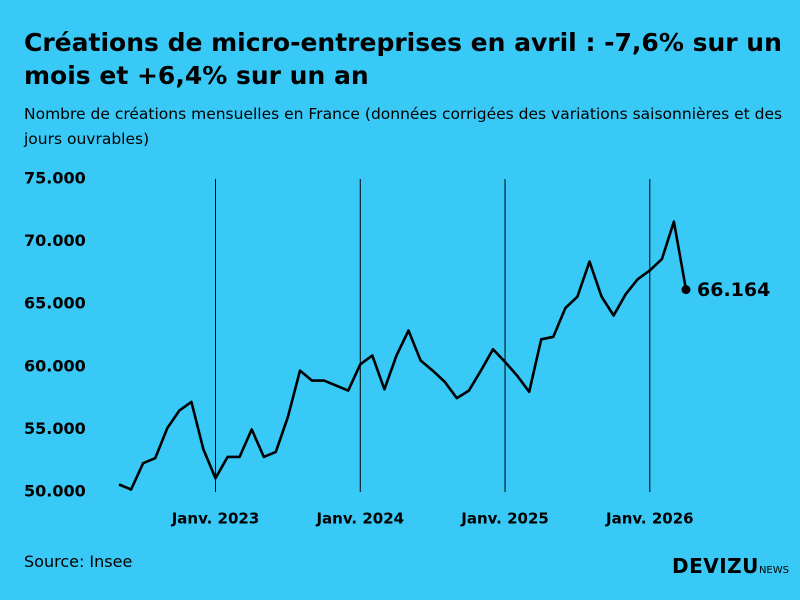 This screenshot has width=800, height=600. What do you see at coordinates (733, 290) in the screenshot?
I see `data-label: 66.164` at bounding box center [733, 290].